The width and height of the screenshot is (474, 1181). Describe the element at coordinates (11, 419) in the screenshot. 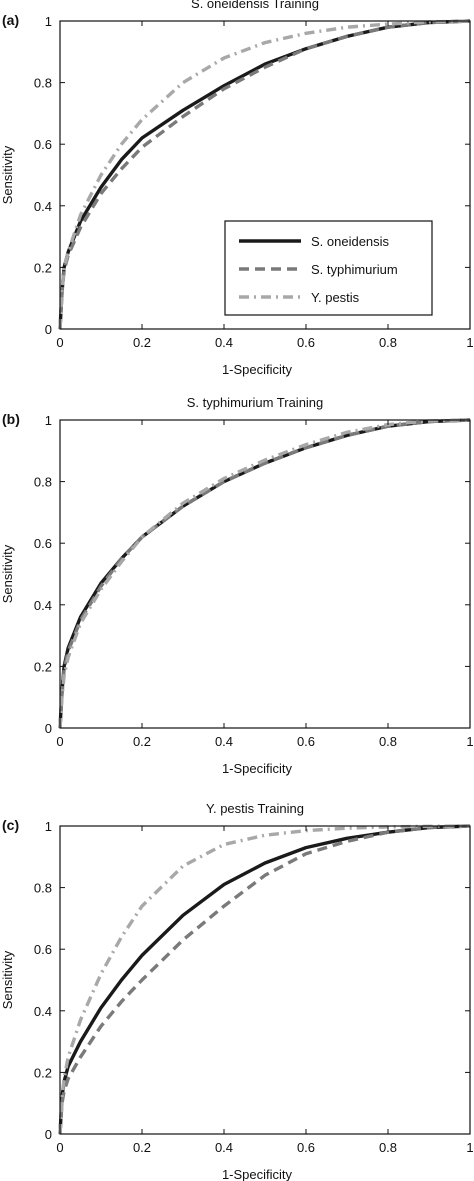

I see `panel-label: (b)` at that location.